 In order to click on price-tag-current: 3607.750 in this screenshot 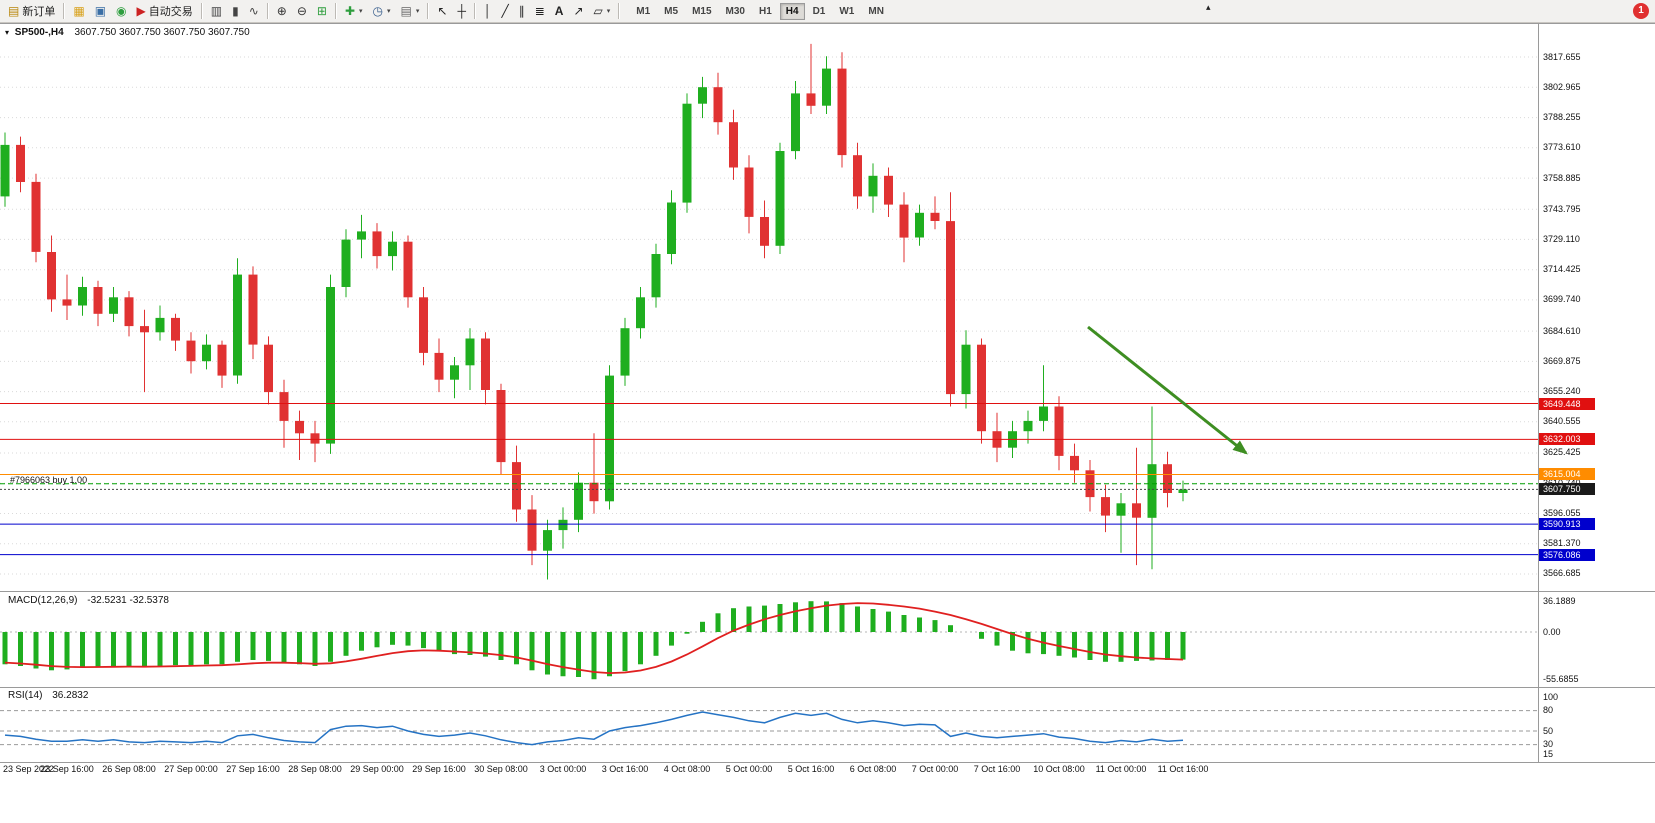, I will do `click(1567, 489)`.